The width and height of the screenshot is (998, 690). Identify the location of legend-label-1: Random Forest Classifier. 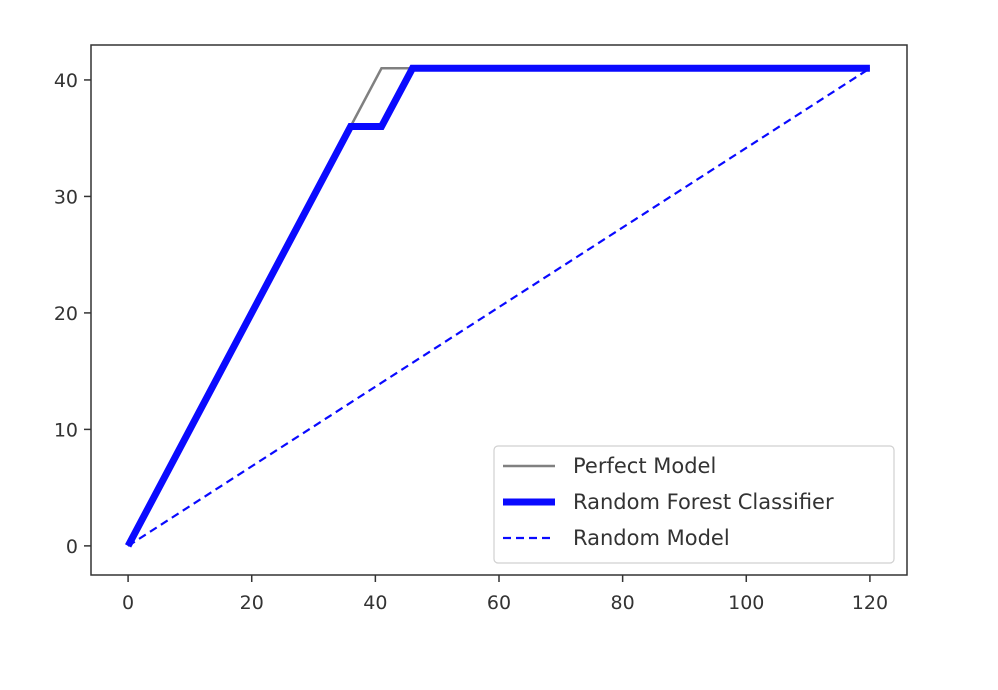
(703, 502).